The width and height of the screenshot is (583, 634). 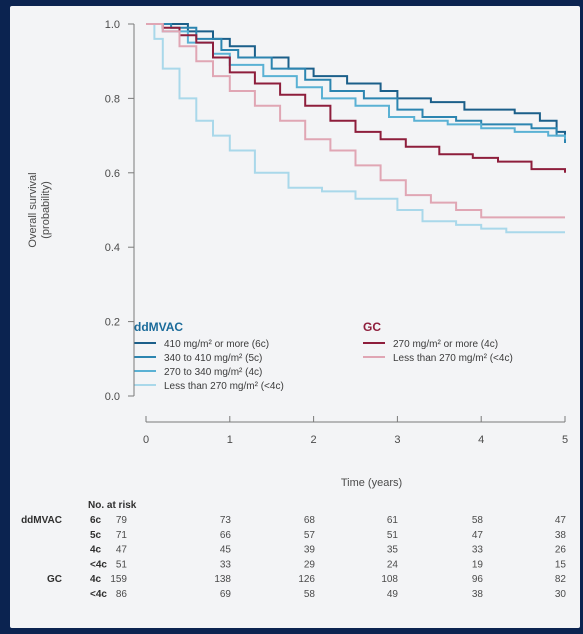 I want to click on risk-value-4-1: 51, so click(x=122, y=564).